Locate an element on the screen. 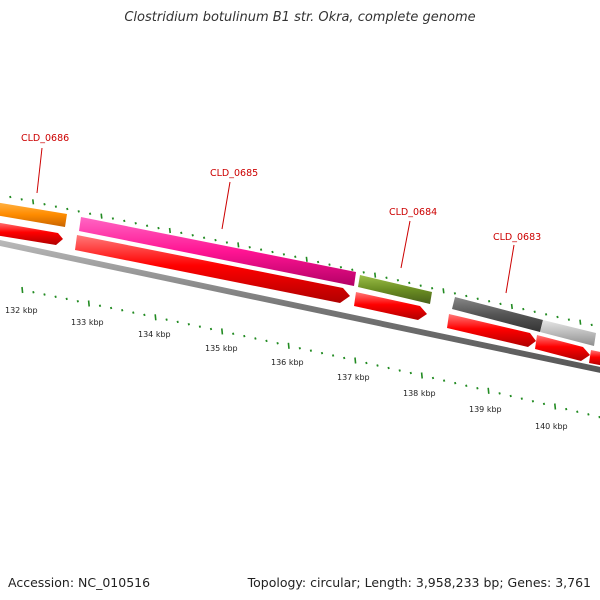 The width and height of the screenshot is (600, 600). ruler-label-134: 134 kbp is located at coordinates (154, 334).